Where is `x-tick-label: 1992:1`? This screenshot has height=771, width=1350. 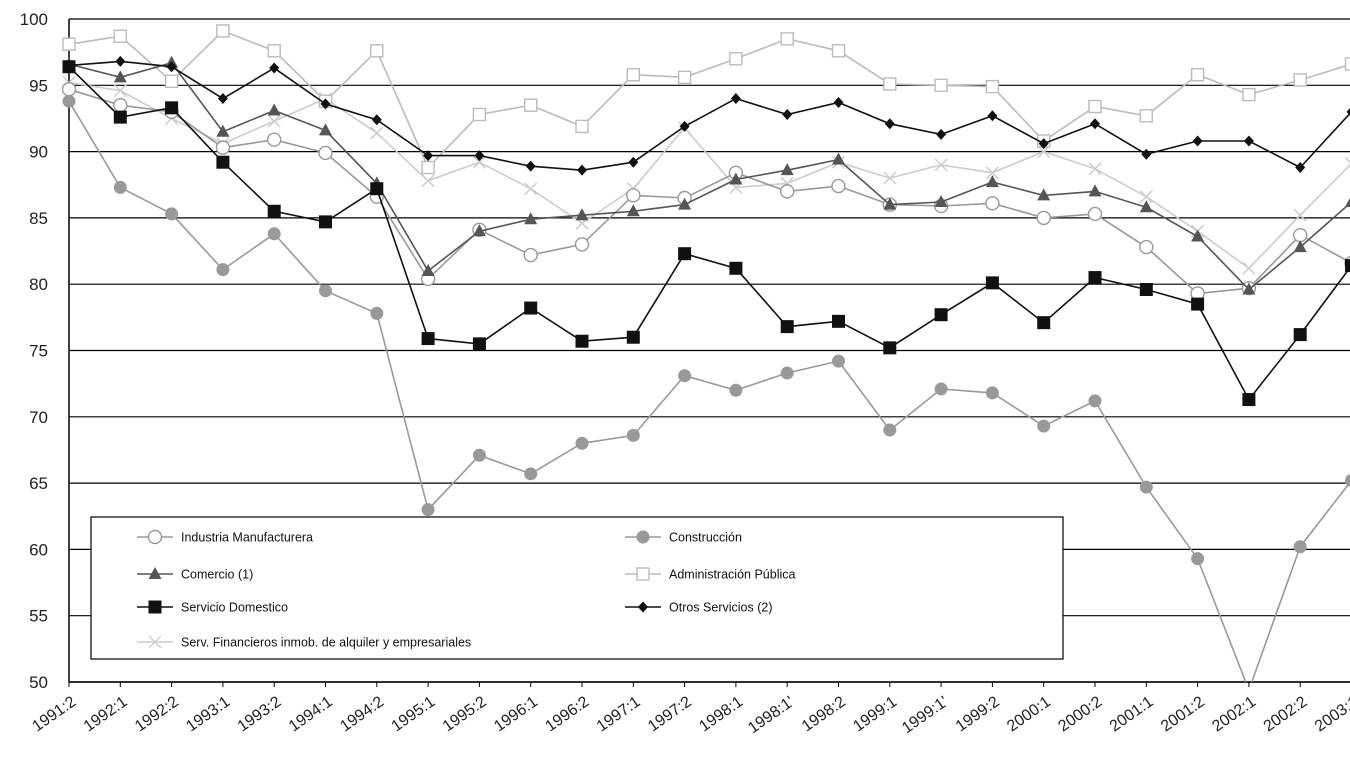
x-tick-label: 1992:1 is located at coordinates (106, 714).